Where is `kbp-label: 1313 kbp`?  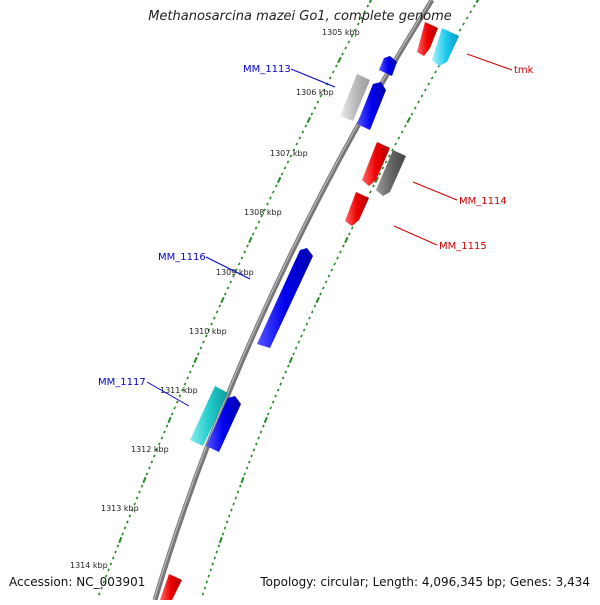
kbp-label: 1313 kbp is located at coordinates (120, 508).